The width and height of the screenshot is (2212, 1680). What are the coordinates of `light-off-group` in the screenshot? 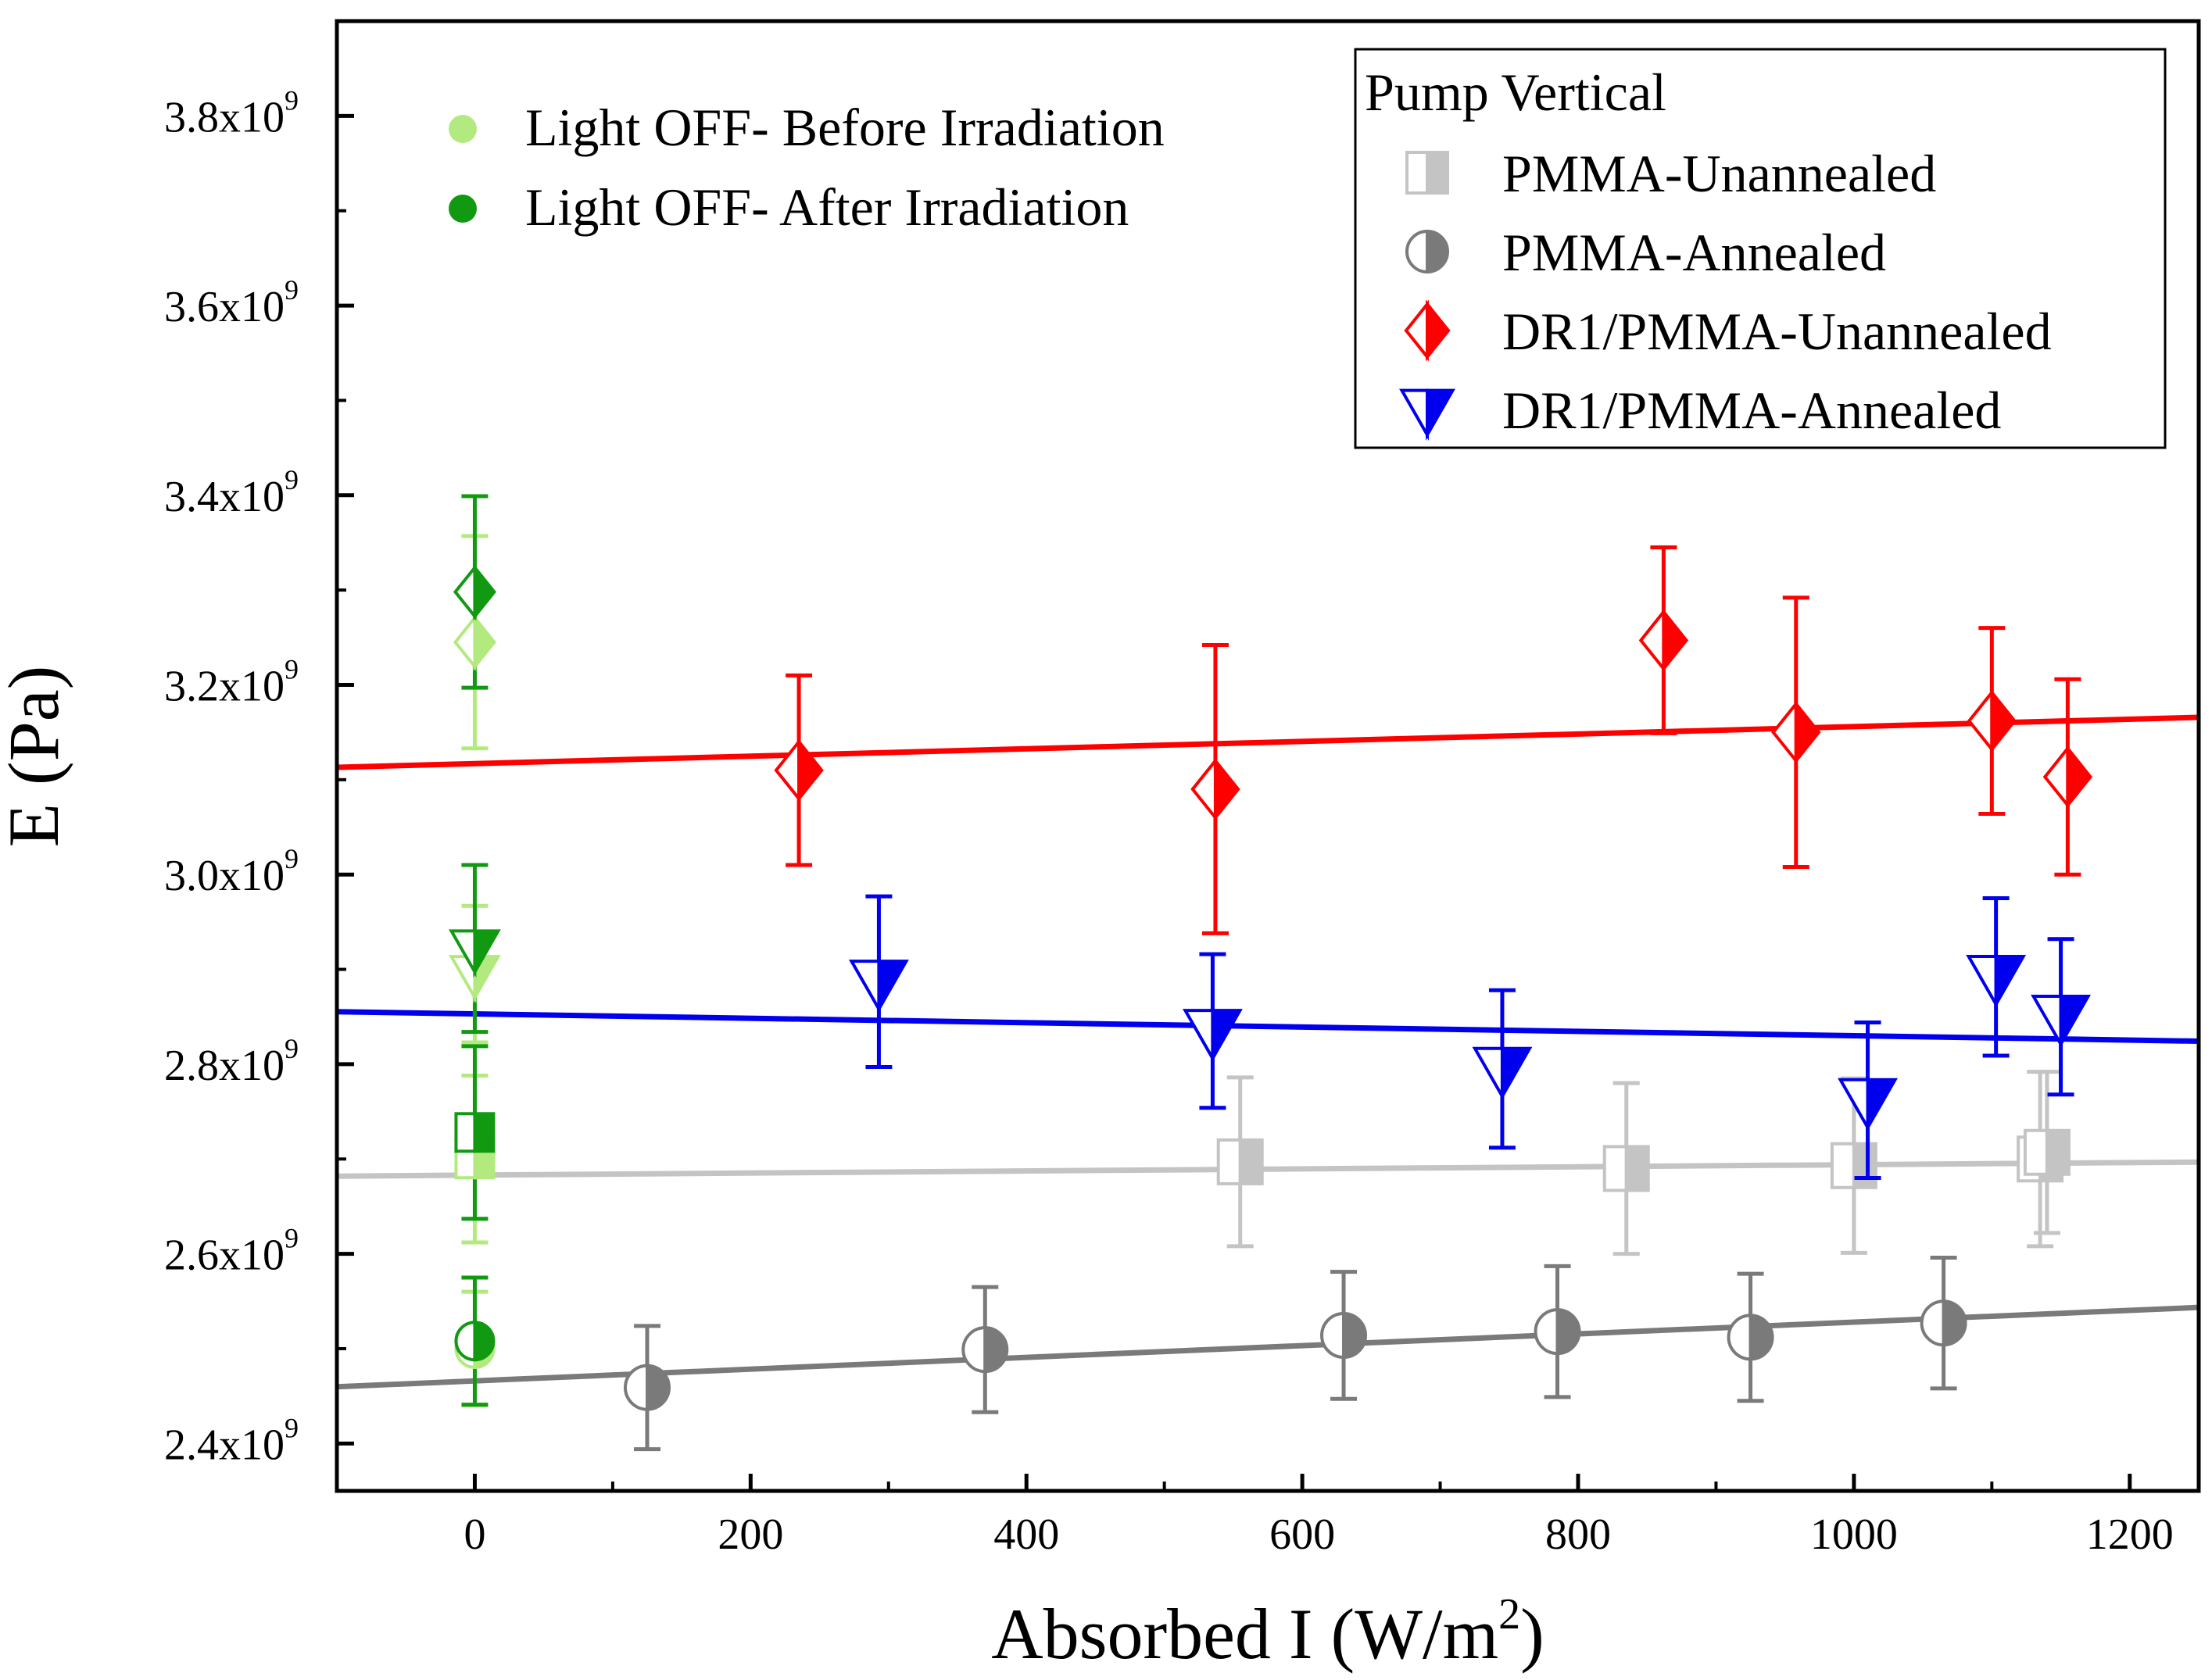 It's located at (474, 951).